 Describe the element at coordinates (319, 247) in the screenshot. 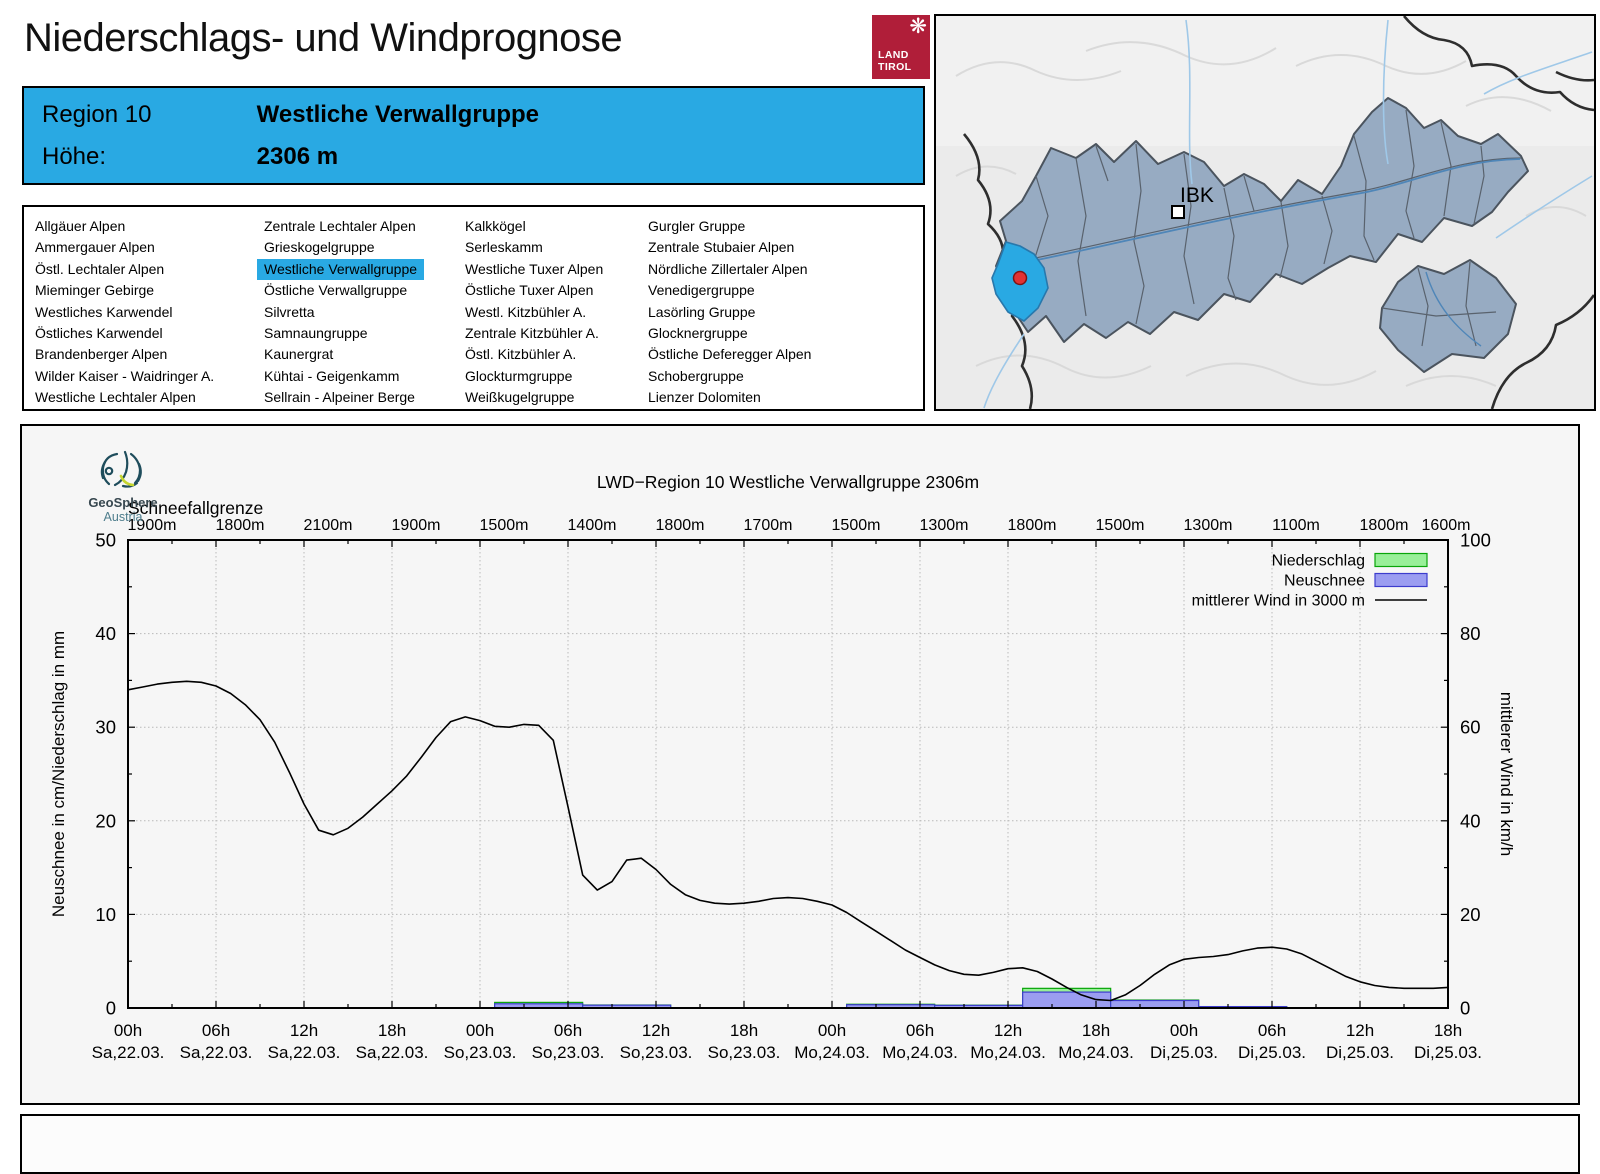

I see `region-list-item: Grieskogelgruppe` at that location.